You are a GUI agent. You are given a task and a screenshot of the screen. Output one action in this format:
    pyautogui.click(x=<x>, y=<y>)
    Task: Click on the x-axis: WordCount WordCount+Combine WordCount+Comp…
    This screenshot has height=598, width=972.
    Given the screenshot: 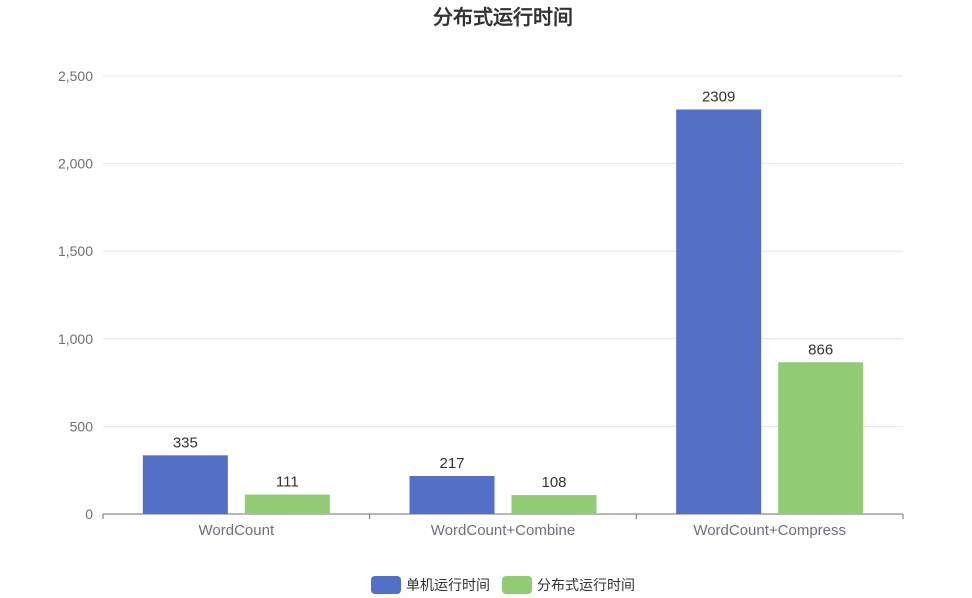 What is the action you would take?
    pyautogui.click(x=503, y=526)
    